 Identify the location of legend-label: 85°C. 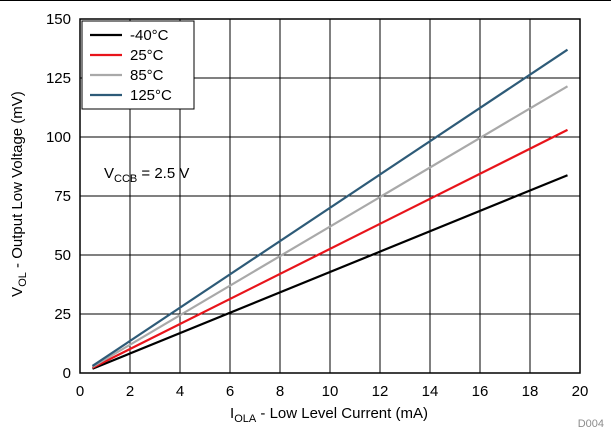
(147, 75).